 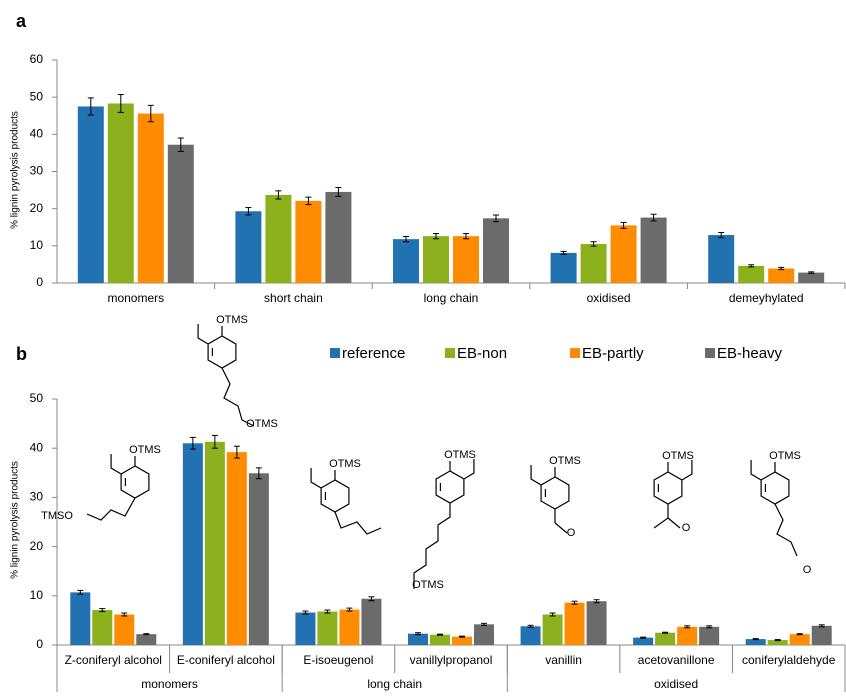 What do you see at coordinates (394, 684) in the screenshot?
I see `group-label: long chain` at bounding box center [394, 684].